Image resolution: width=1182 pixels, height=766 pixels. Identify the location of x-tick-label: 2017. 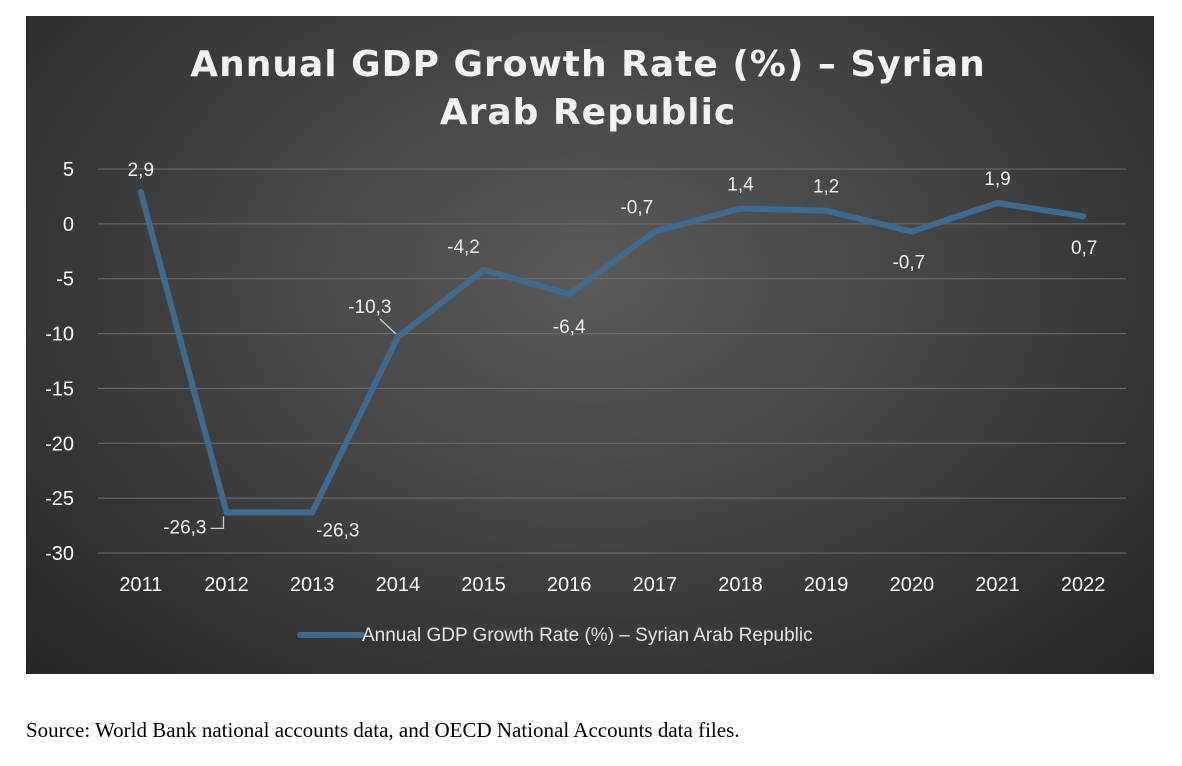
(655, 585).